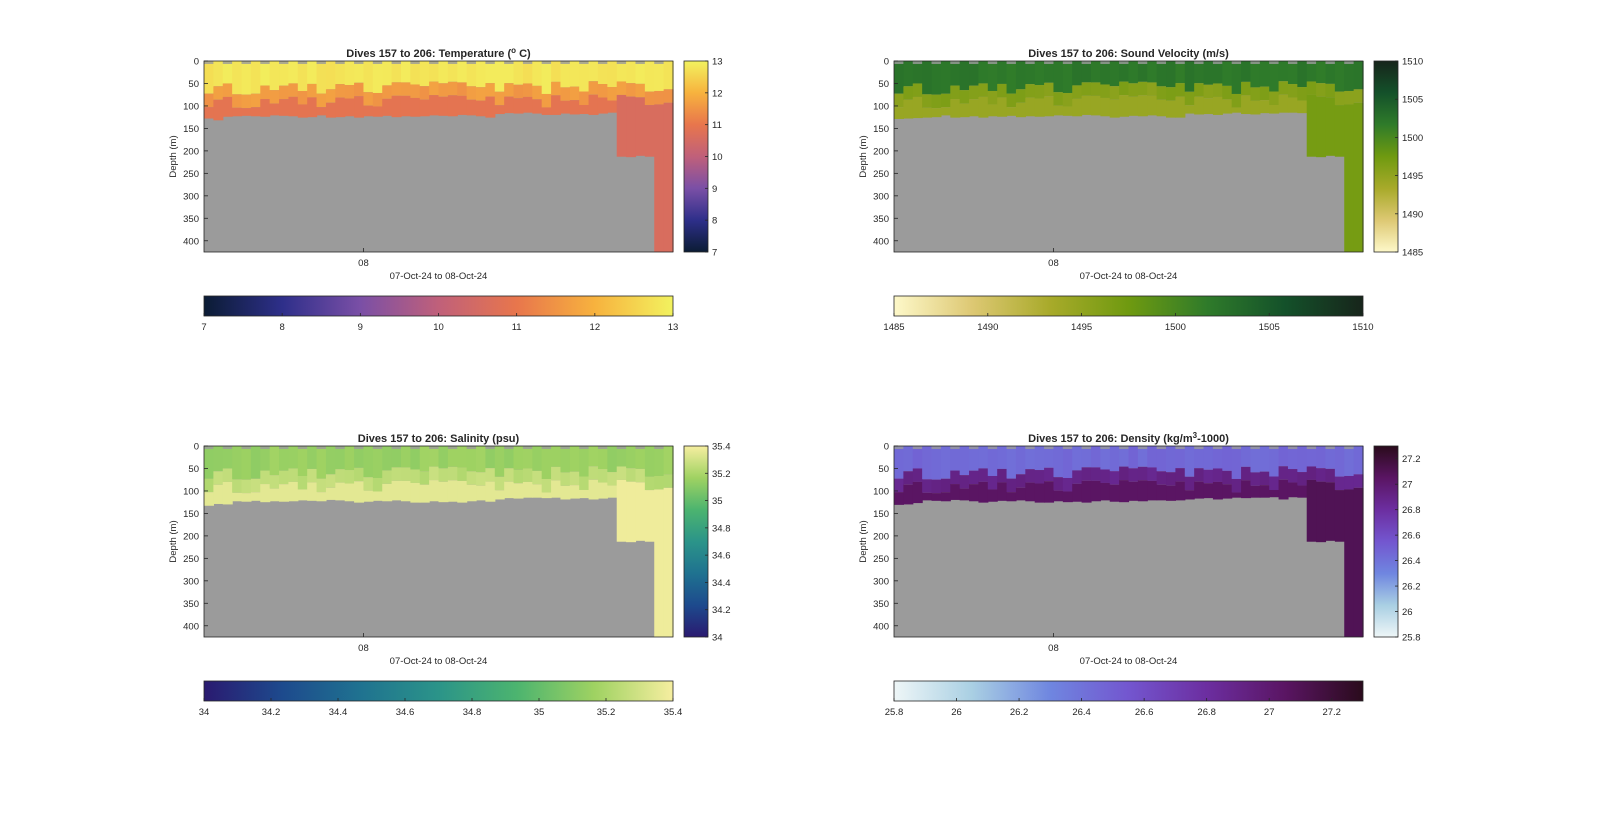  I want to click on y-tick-label: 300, so click(191, 581).